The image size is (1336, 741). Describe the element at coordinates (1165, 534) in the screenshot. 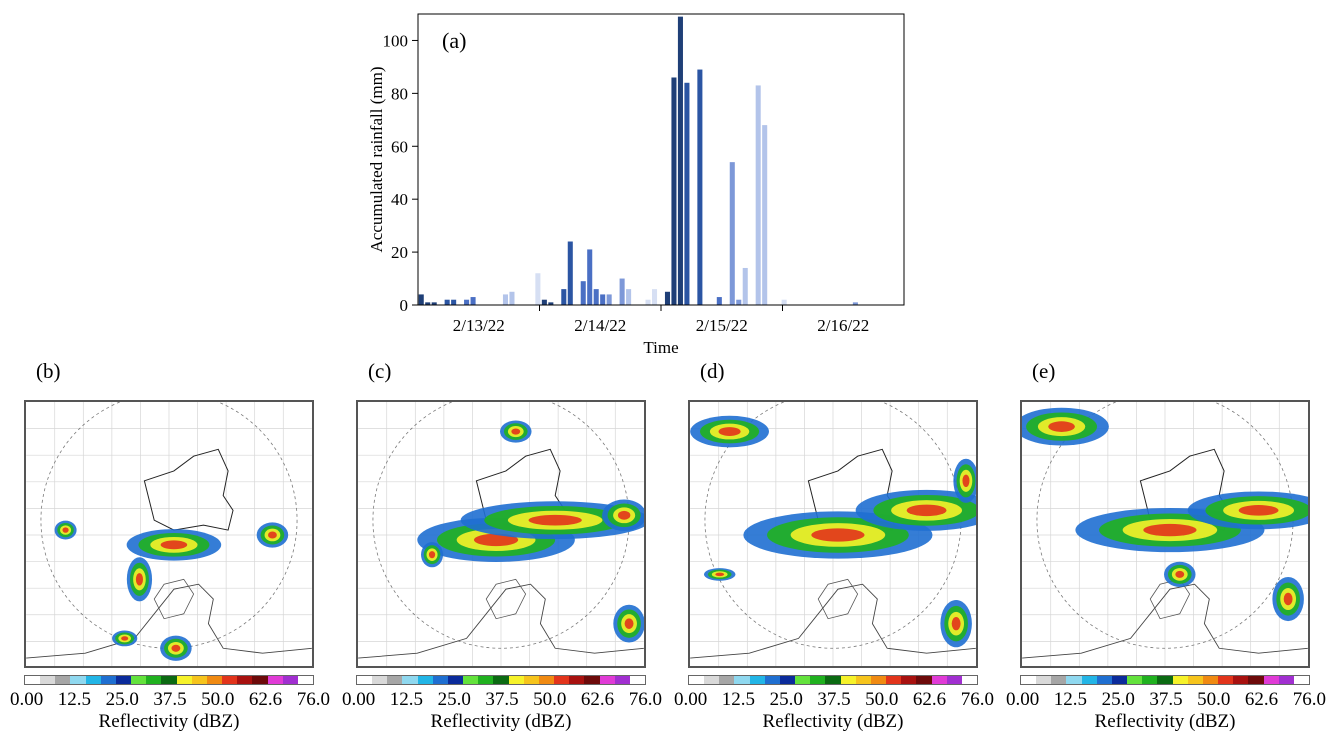

I see `radar-map-svg` at that location.